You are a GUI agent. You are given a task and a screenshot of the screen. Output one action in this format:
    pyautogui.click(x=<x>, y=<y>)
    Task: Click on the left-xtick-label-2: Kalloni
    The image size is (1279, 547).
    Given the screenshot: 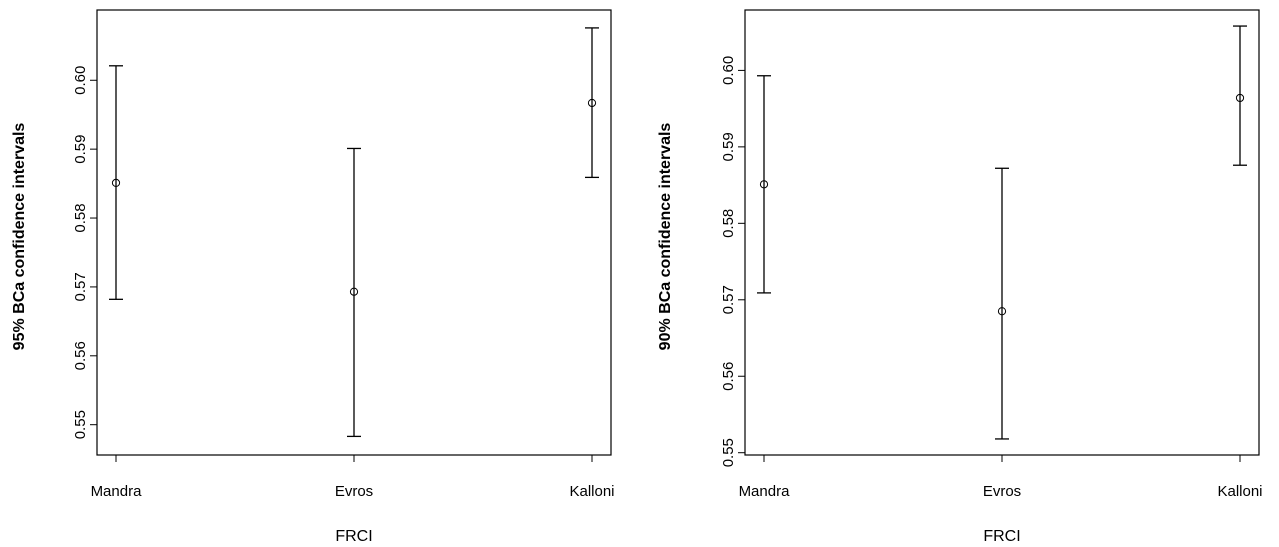 What is the action you would take?
    pyautogui.click(x=591, y=491)
    